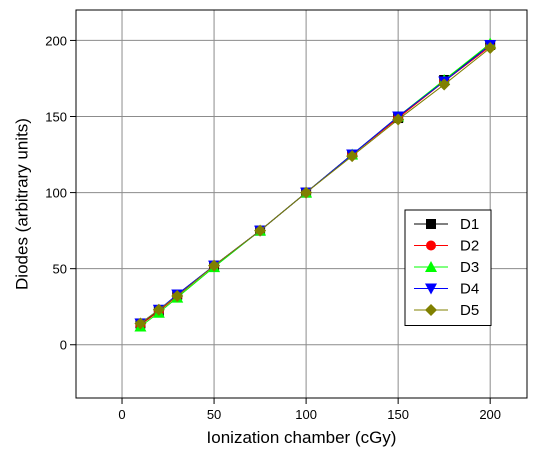 Image resolution: width=550 pixels, height=449 pixels. Describe the element at coordinates (56, 40) in the screenshot. I see `y-tick-label: 200` at that location.